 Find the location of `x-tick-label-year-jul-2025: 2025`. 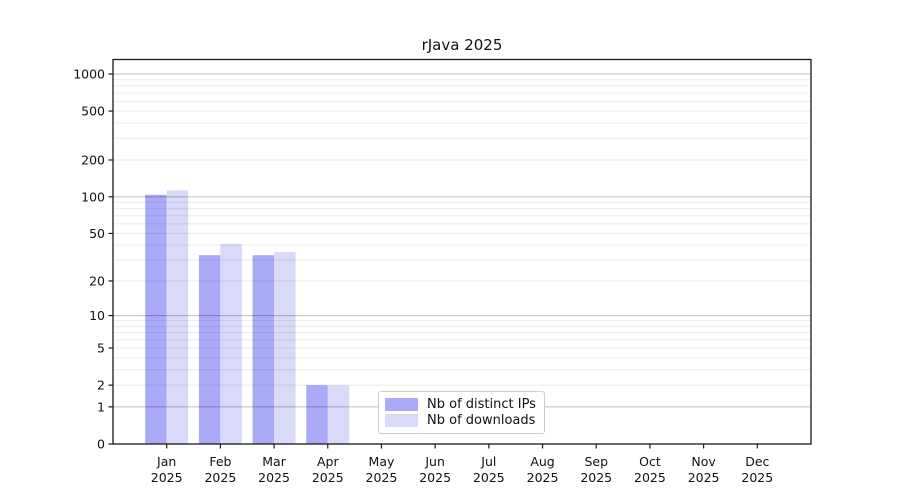

x-tick-label-year-jul-2025: 2025 is located at coordinates (489, 477).